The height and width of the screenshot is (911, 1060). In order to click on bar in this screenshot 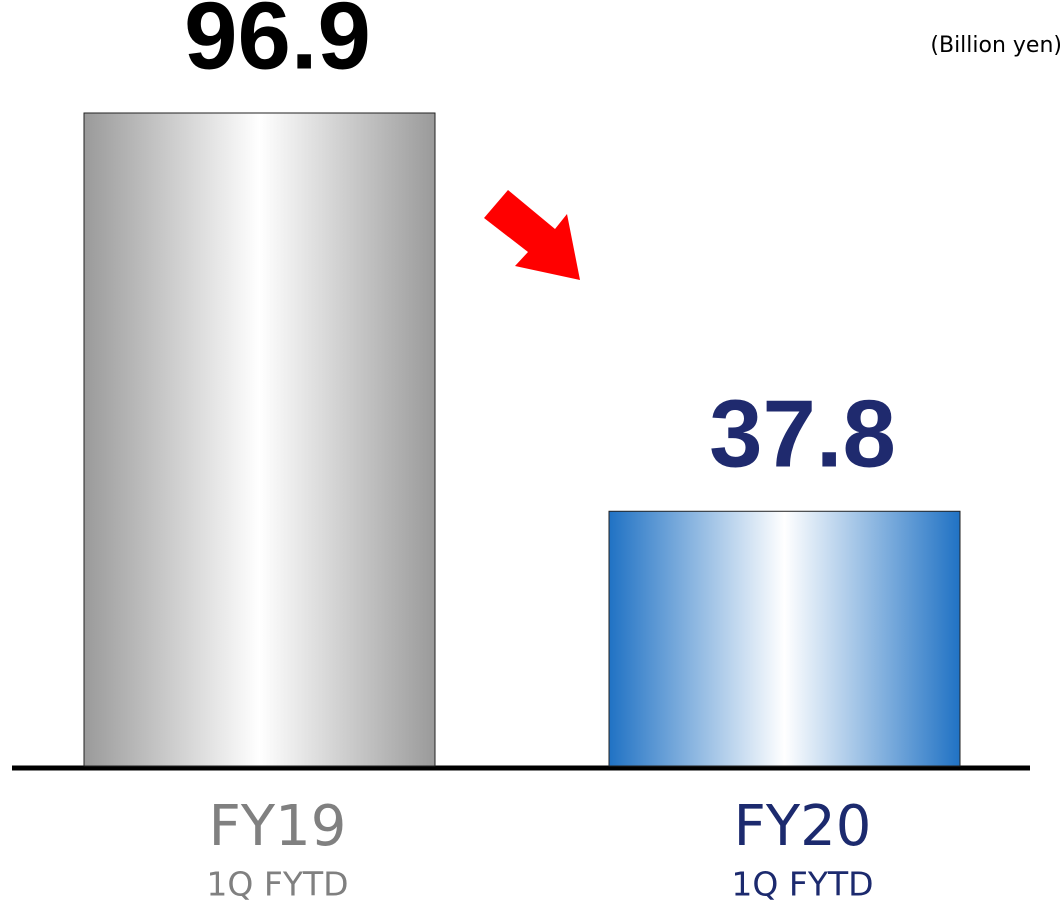, I will do `click(784, 638)`.